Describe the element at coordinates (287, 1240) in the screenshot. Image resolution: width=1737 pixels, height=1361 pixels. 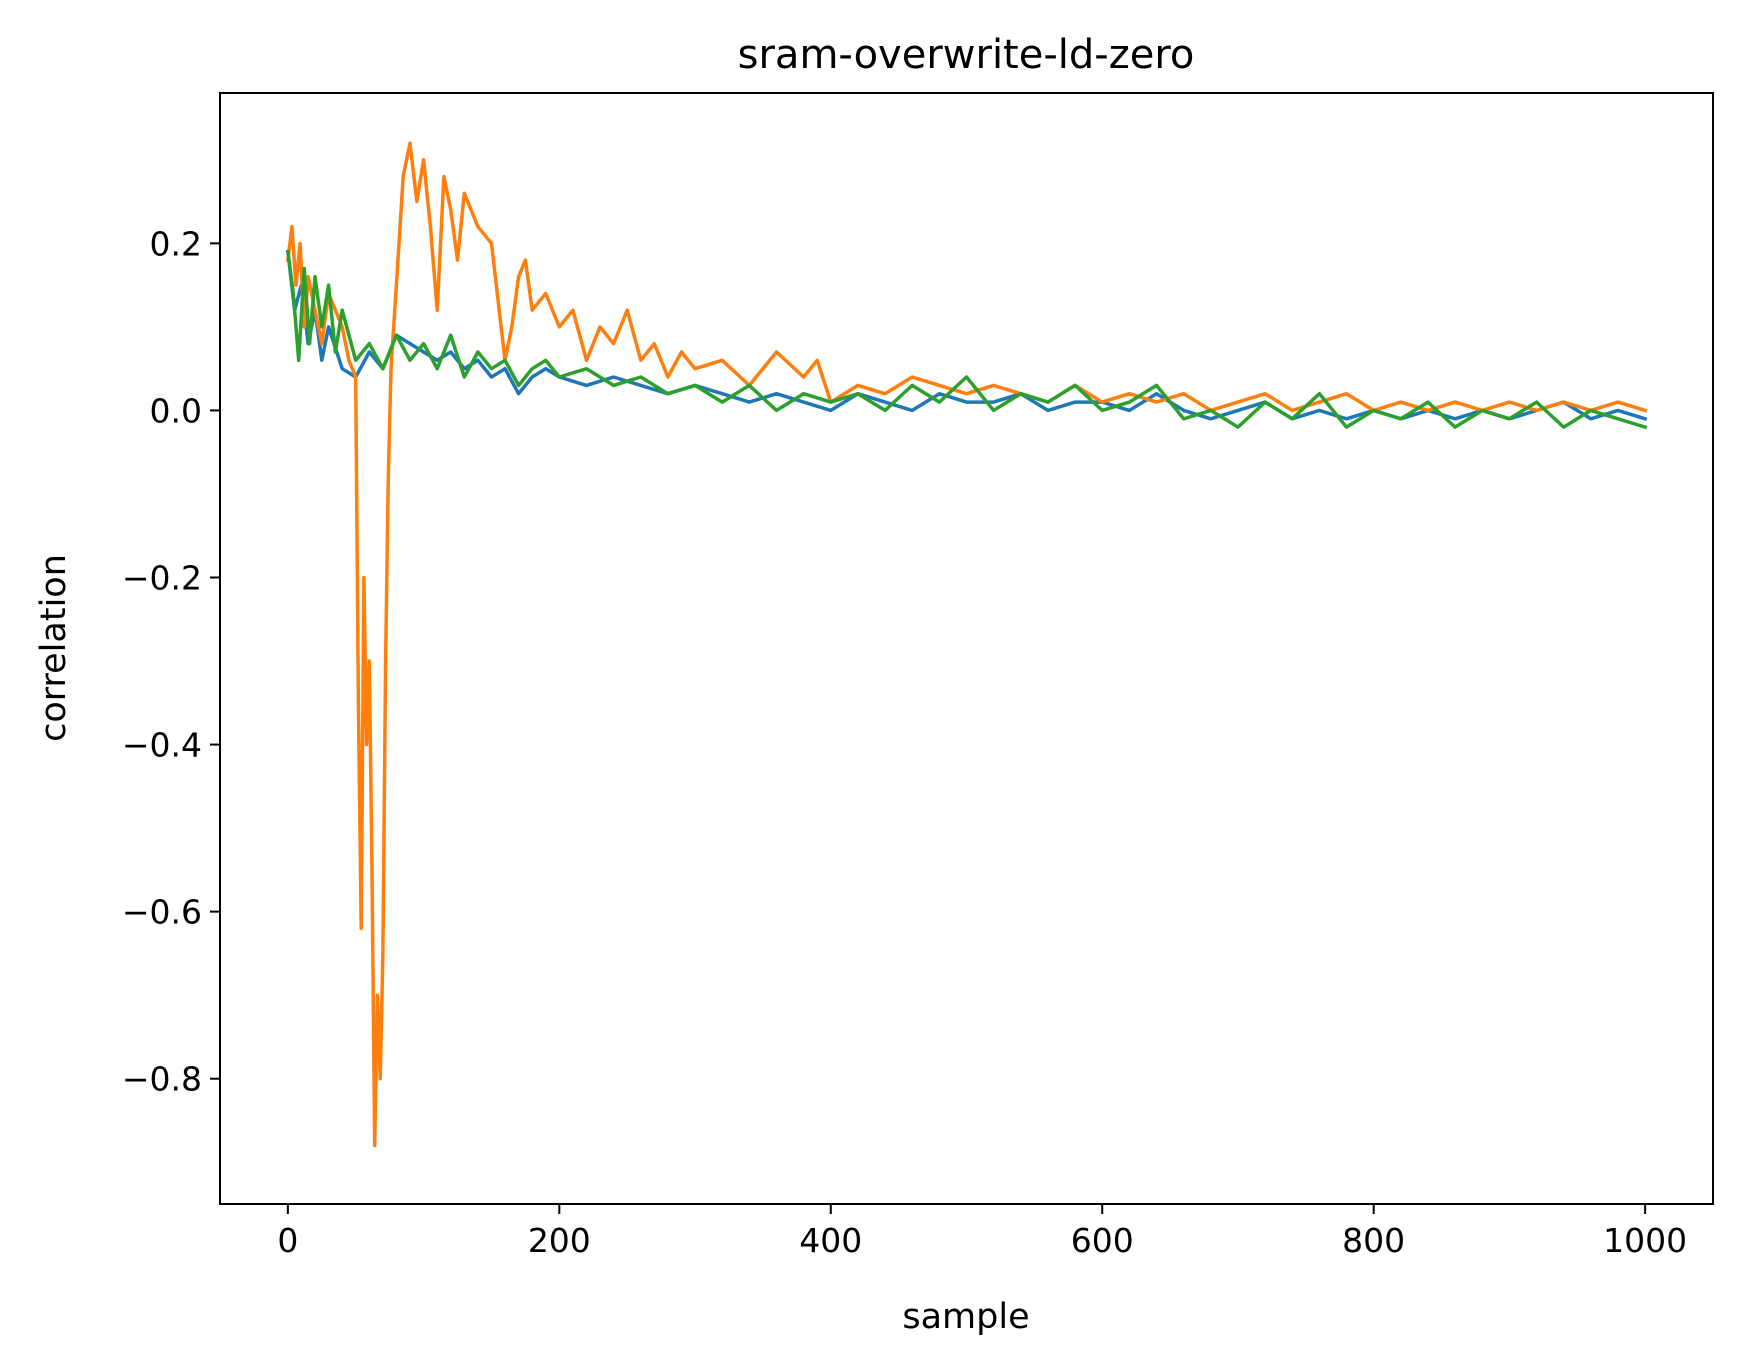
I see `x-tick-label: 0` at that location.